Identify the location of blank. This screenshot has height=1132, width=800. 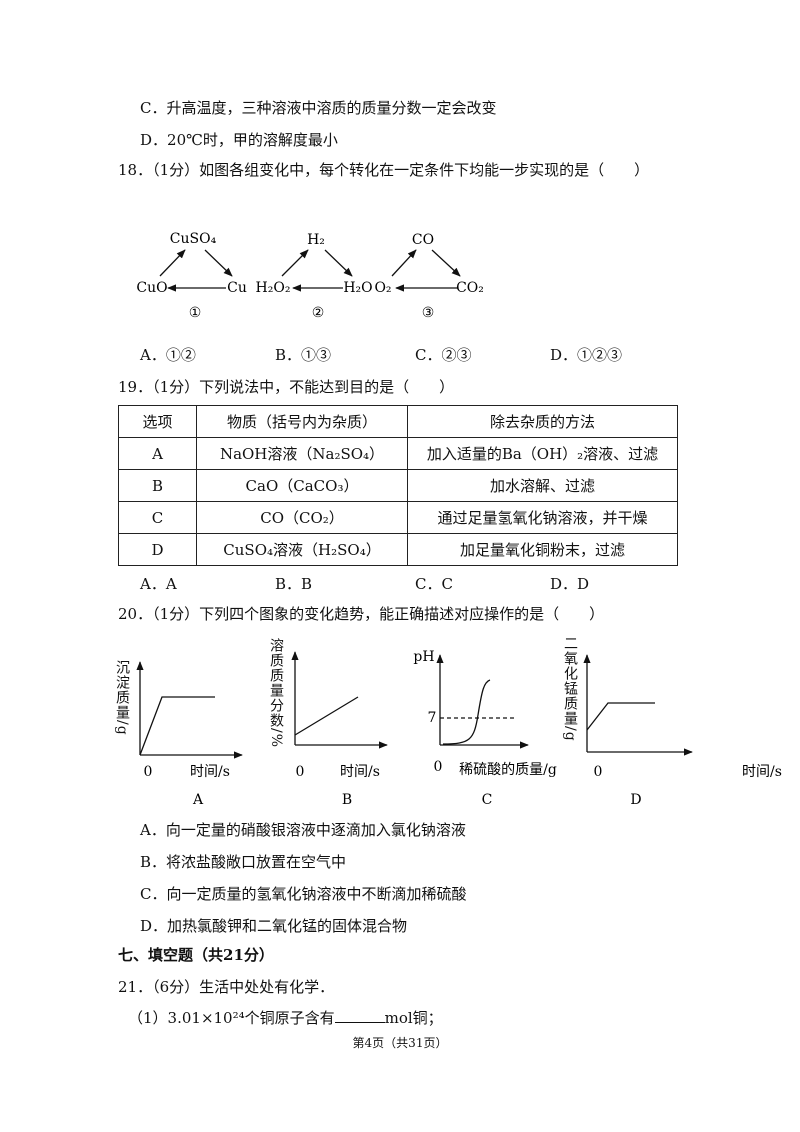
(359, 1015).